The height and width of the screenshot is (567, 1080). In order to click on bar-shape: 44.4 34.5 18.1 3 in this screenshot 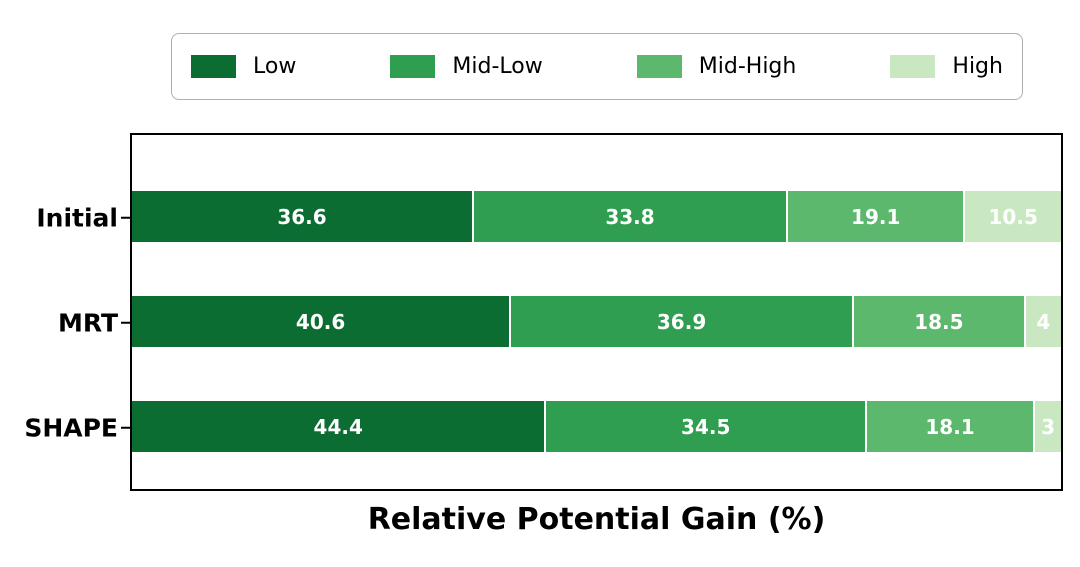, I will do `click(596, 426)`.